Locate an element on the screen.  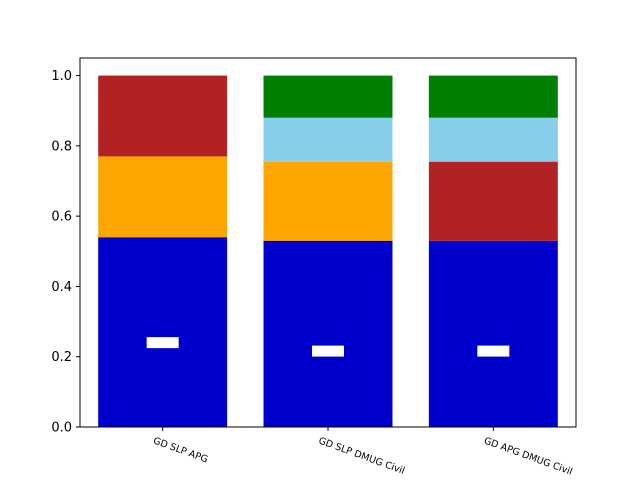
x-tick-label: GD SLP APG is located at coordinates (181, 450).